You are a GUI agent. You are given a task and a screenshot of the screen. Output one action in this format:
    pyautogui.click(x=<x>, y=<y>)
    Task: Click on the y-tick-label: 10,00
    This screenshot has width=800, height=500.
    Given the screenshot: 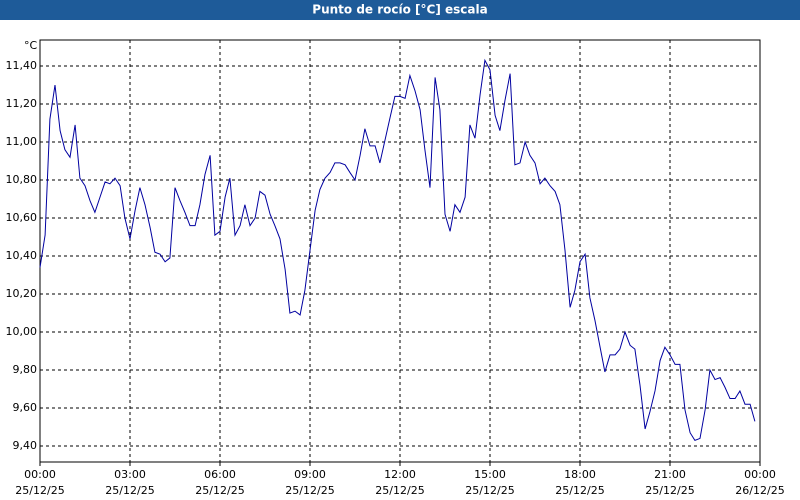 What is the action you would take?
    pyautogui.click(x=22, y=331)
    